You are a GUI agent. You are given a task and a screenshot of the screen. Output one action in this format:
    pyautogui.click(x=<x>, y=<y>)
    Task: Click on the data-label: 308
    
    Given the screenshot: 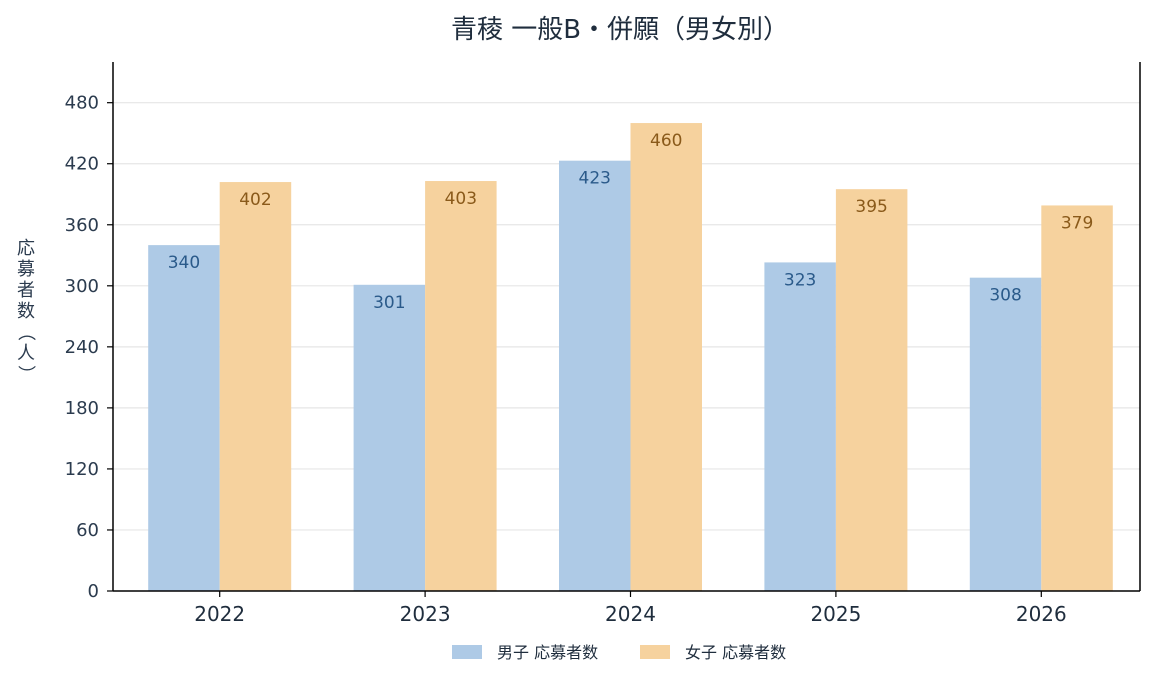 What is the action you would take?
    pyautogui.click(x=1005, y=296)
    